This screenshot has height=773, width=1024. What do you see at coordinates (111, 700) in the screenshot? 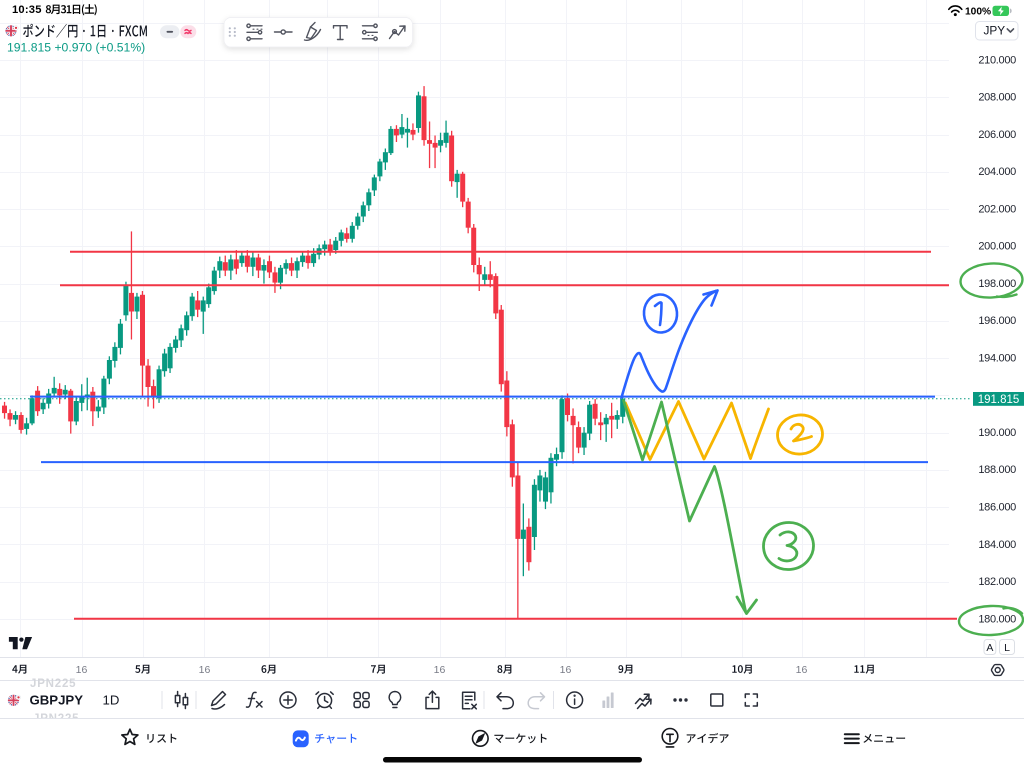
I see `svg-text: 1D` at bounding box center [111, 700].